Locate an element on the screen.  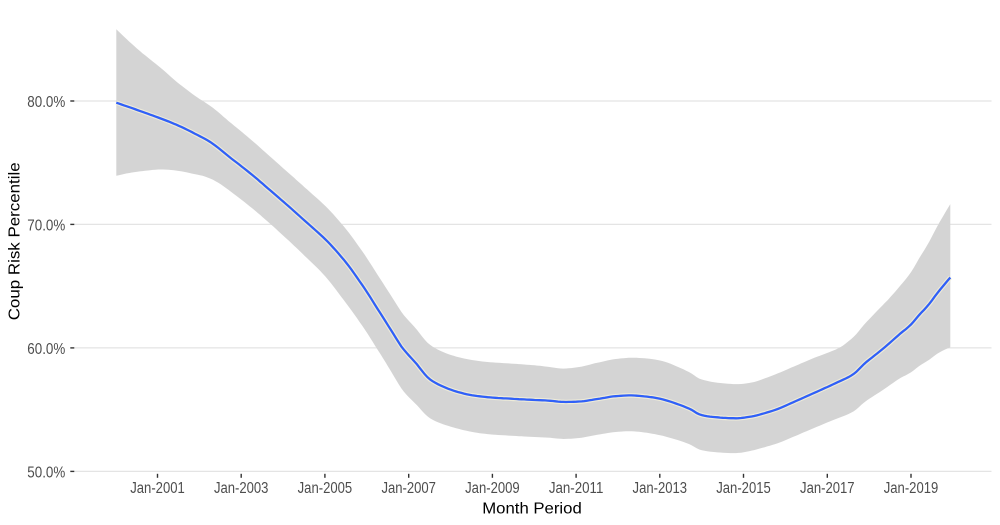
svg-text: Jan-2019 is located at coordinates (911, 488).